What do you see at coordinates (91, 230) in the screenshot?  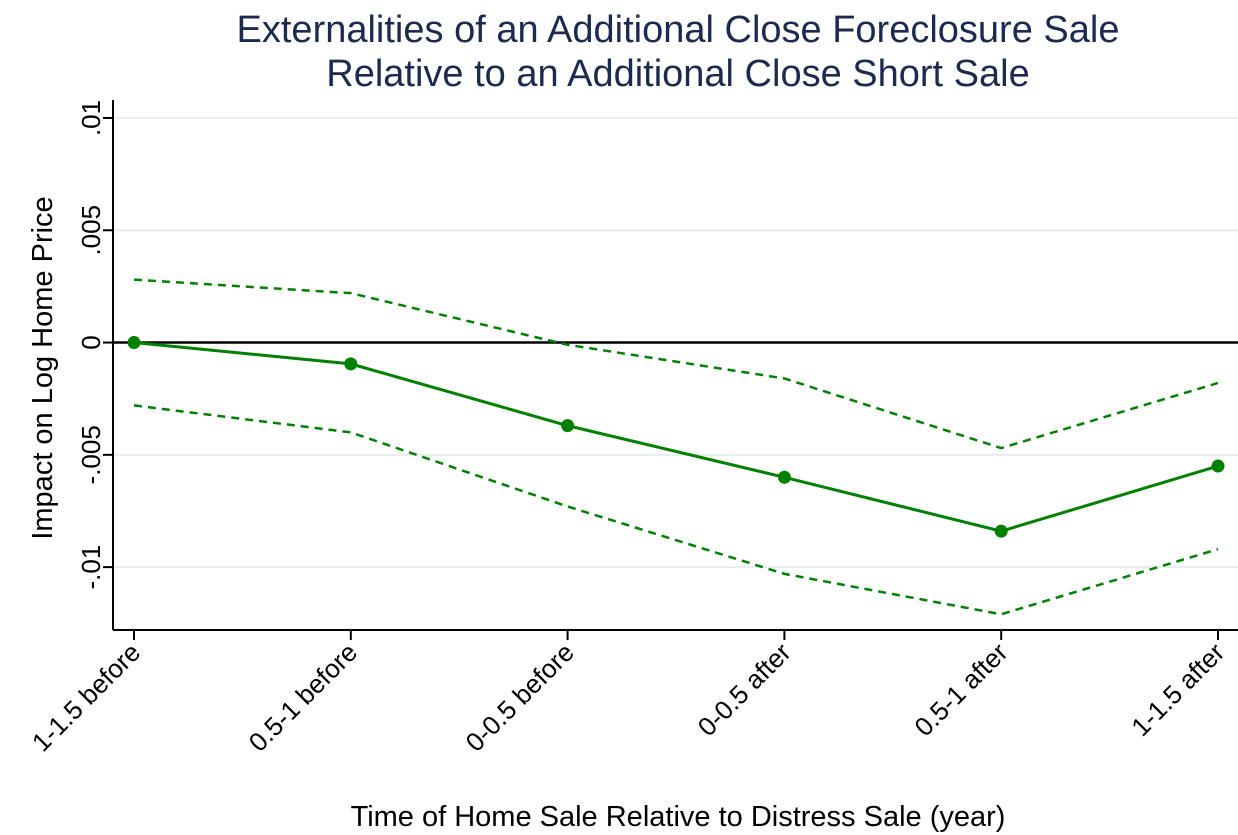 I see `y-tick-label-3: .005` at bounding box center [91, 230].